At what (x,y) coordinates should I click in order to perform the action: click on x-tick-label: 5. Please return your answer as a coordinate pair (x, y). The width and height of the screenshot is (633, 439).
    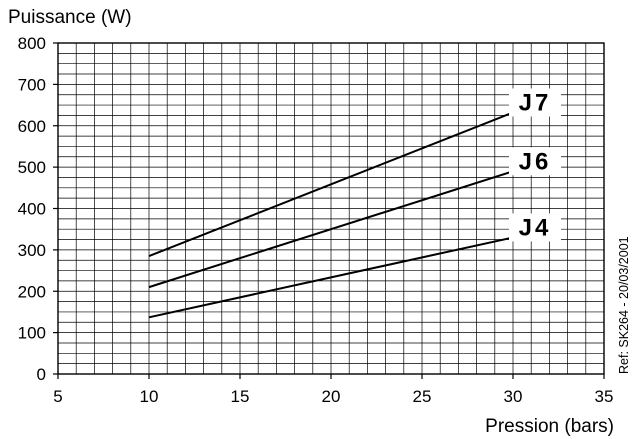
    Looking at the image, I should click on (57, 396).